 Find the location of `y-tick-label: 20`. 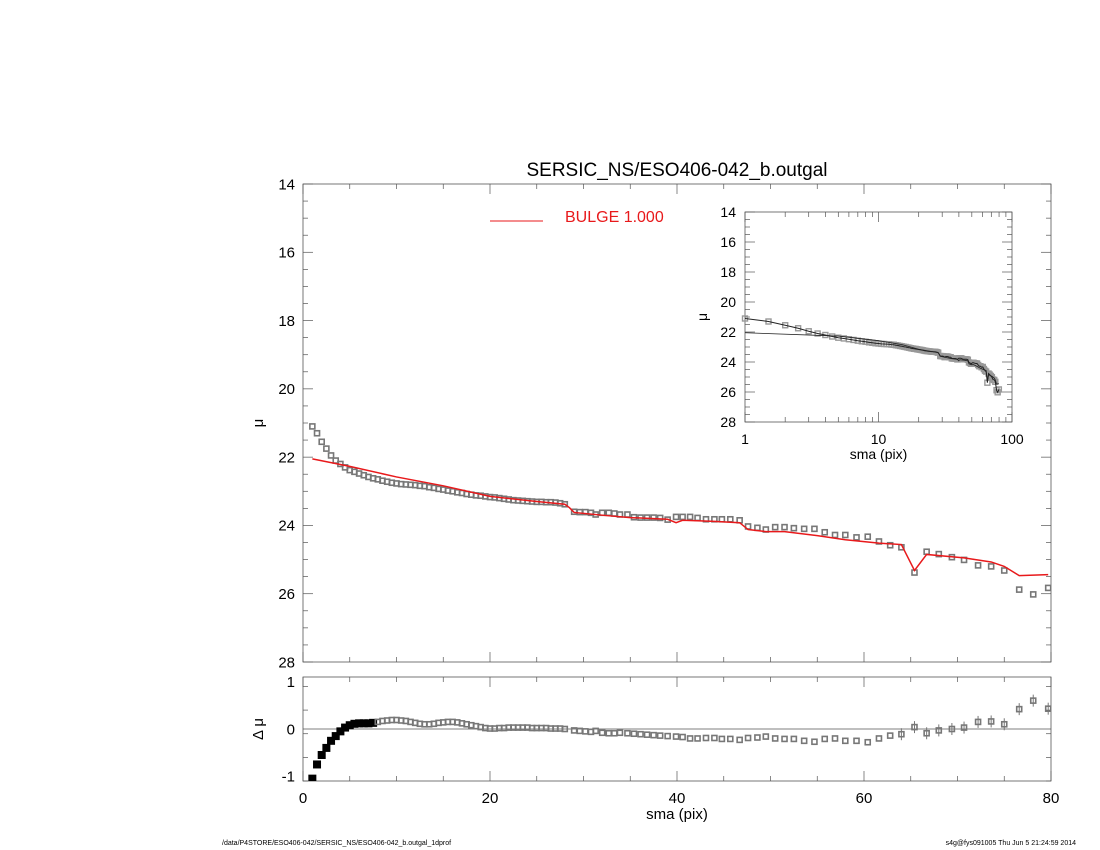

y-tick-label: 20 is located at coordinates (728, 302).